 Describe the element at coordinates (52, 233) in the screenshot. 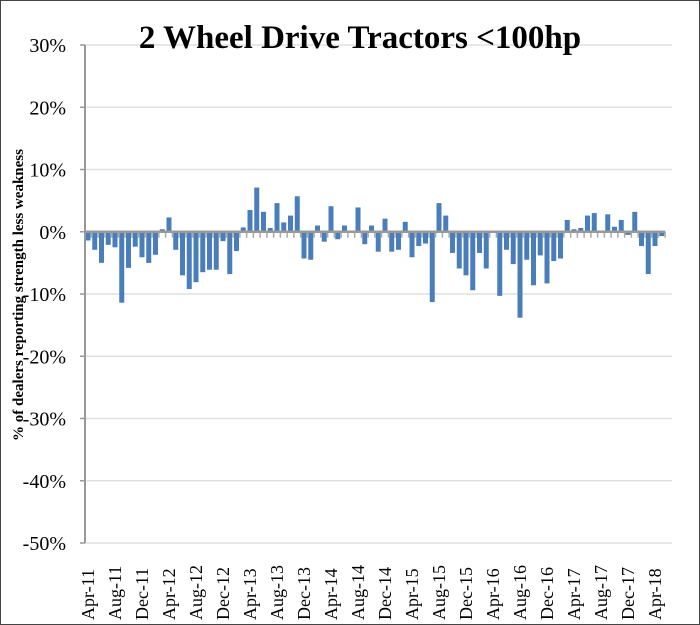

I see `y-tick-label: 0%` at that location.